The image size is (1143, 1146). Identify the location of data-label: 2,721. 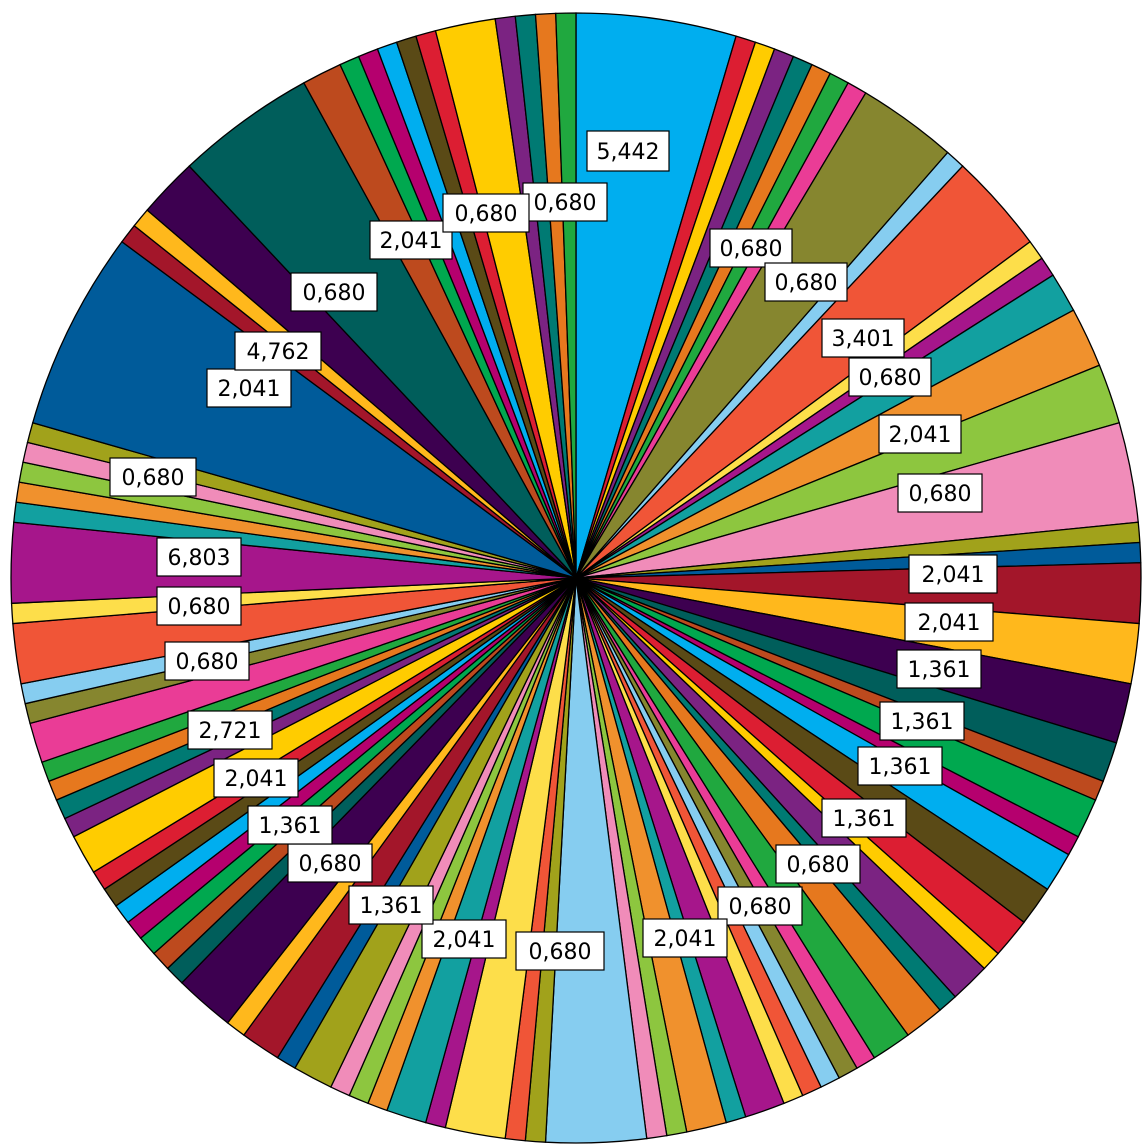
(230, 730).